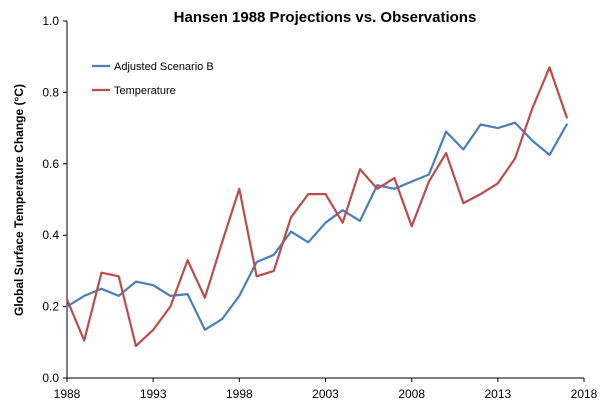  Describe the element at coordinates (325, 17) in the screenshot. I see `chart-title: Hansen 1988 Projections vs. Observations` at that location.